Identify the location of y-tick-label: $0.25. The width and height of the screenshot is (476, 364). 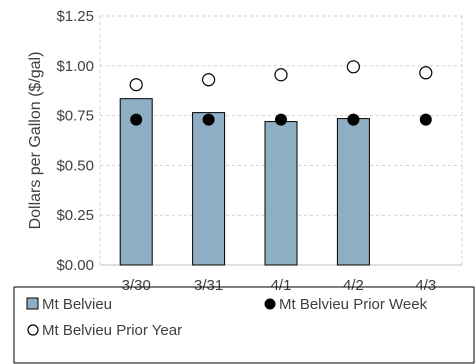
(75, 215).